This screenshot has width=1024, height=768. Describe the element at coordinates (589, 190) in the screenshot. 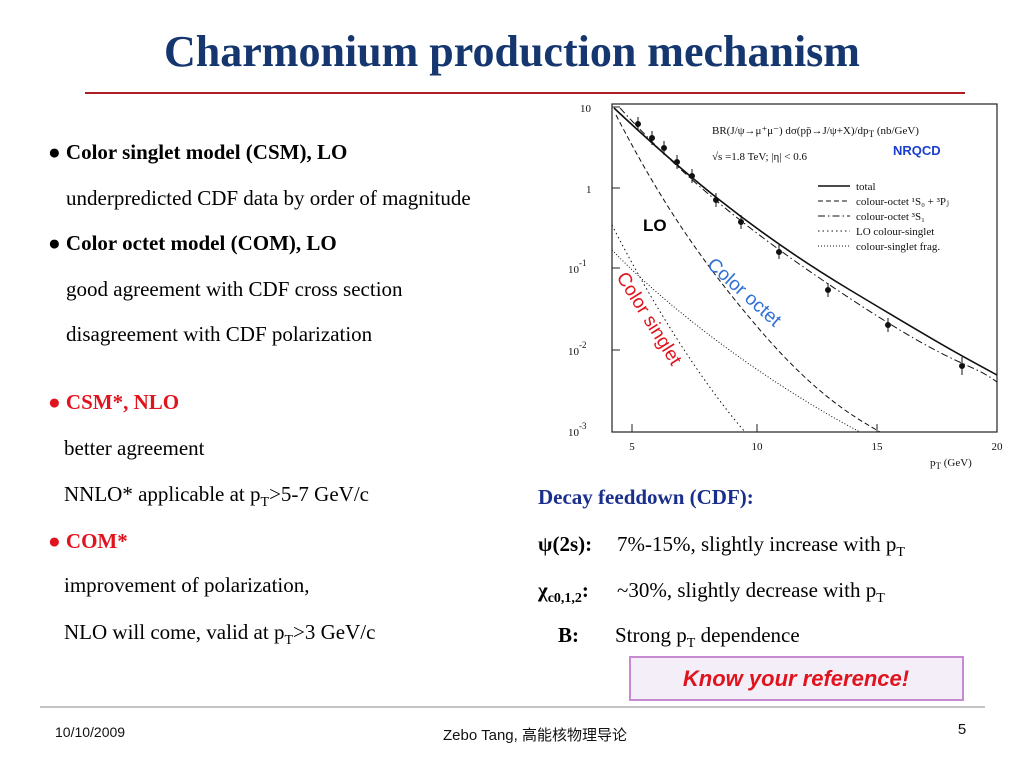

I see `y-tick-label: 1` at that location.